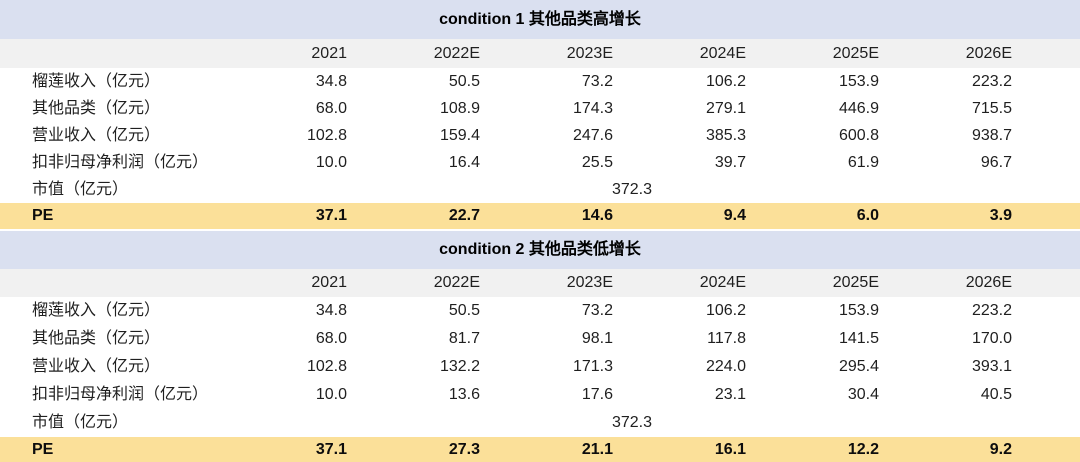  What do you see at coordinates (451, 449) in the screenshot?
I see `value-cell: 27.3` at bounding box center [451, 449].